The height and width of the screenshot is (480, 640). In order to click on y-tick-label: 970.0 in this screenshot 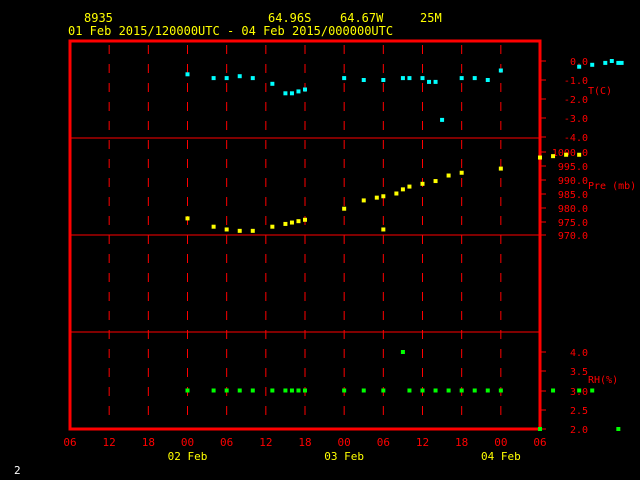, I will do `click(573, 236)`.